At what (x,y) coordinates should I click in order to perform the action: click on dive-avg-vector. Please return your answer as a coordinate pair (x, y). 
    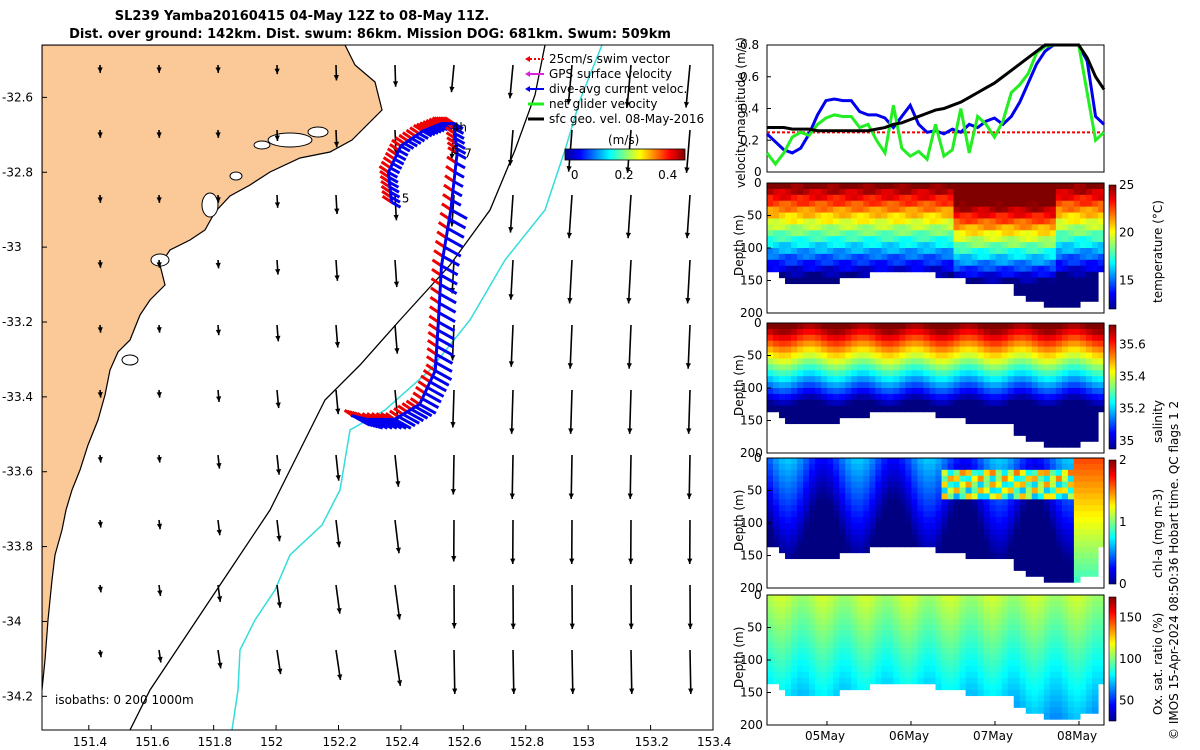
    Looking at the image, I should click on (452, 251).